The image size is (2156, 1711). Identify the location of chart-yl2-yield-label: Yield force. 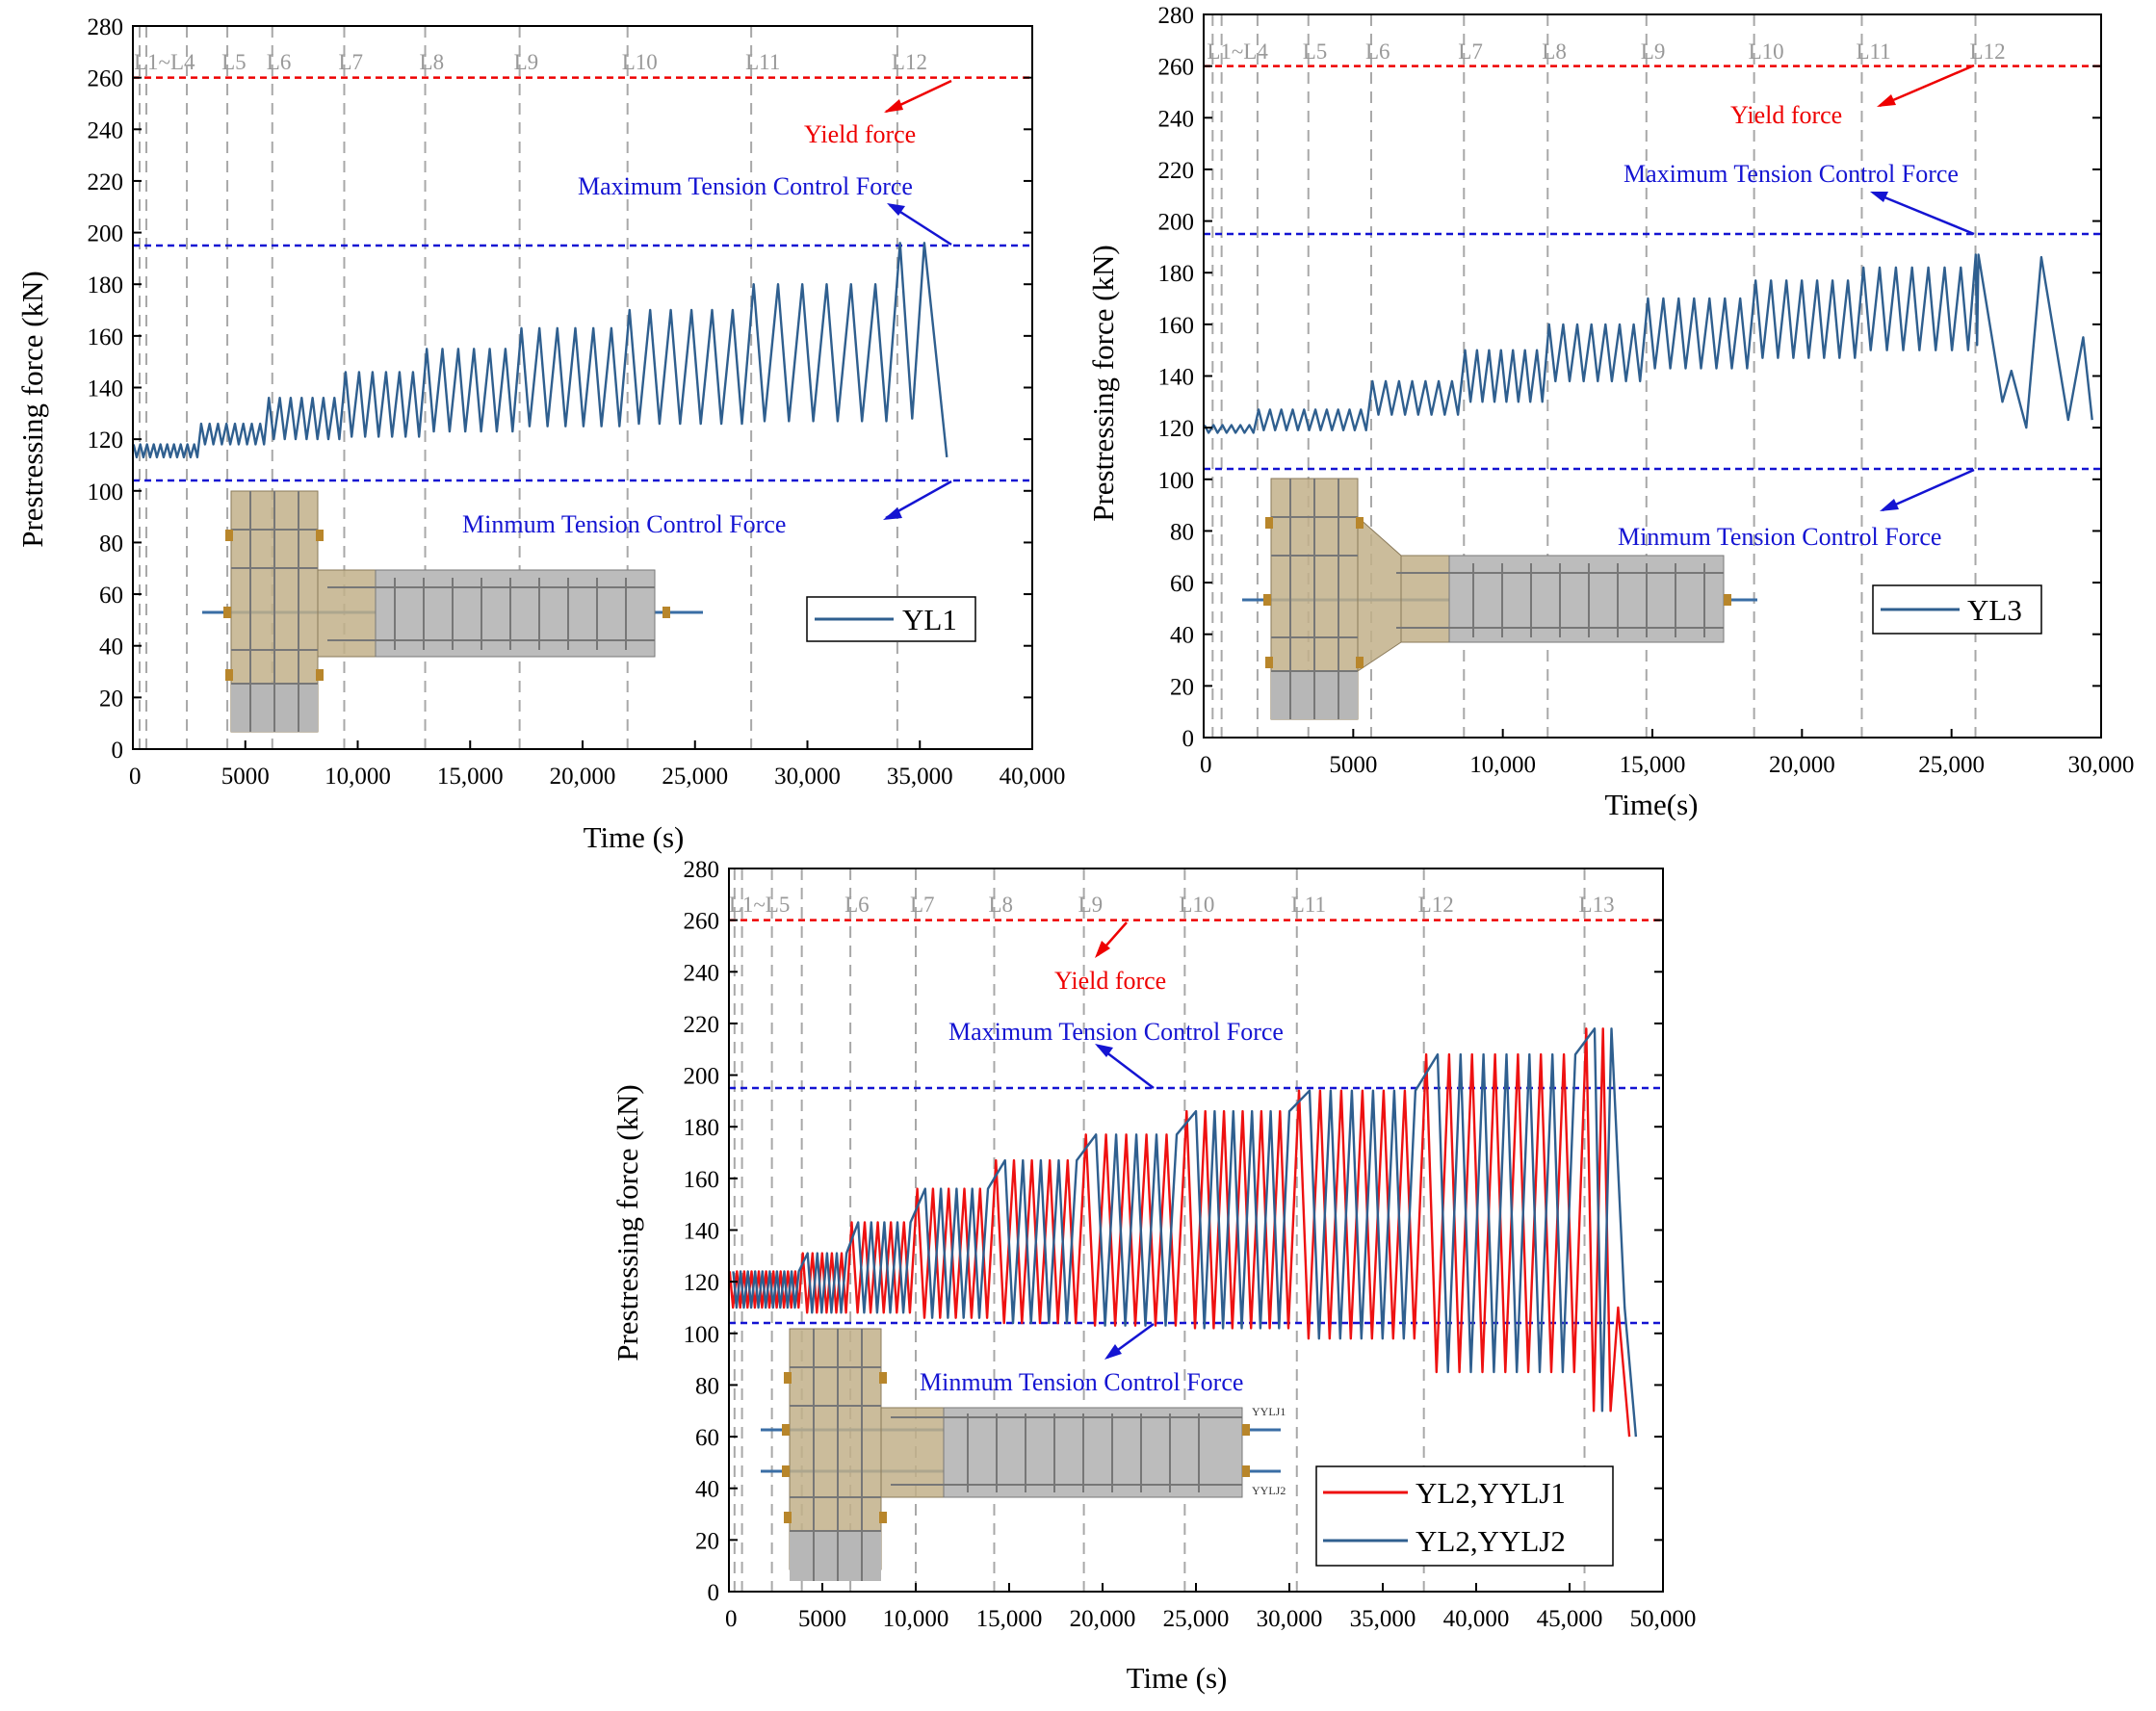
(1110, 981).